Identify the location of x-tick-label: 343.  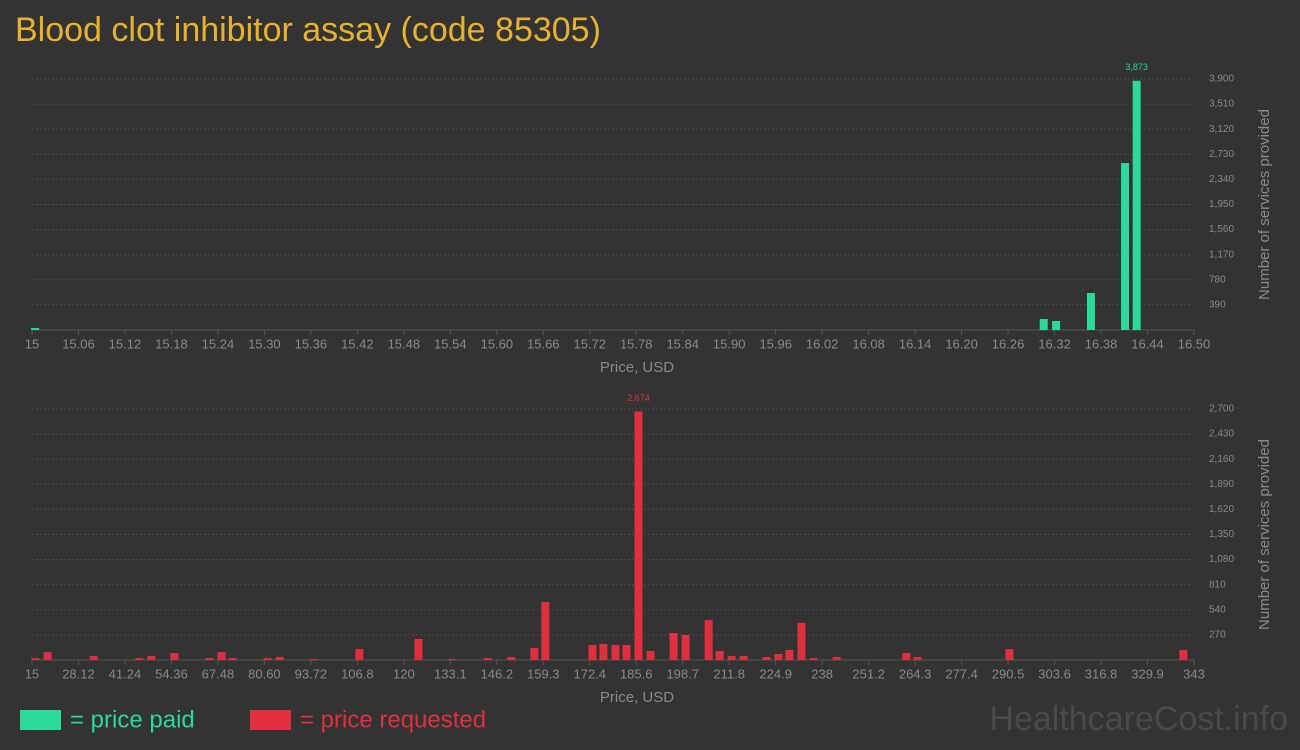
(1194, 673).